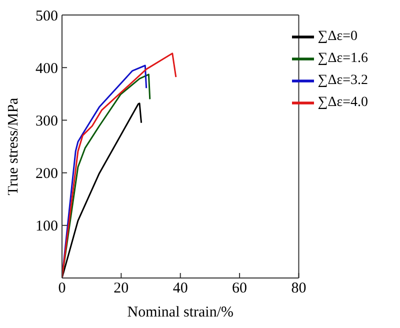 This screenshot has height=328, width=400. What do you see at coordinates (47, 174) in the screenshot?
I see `y-tick-label: 200` at bounding box center [47, 174].